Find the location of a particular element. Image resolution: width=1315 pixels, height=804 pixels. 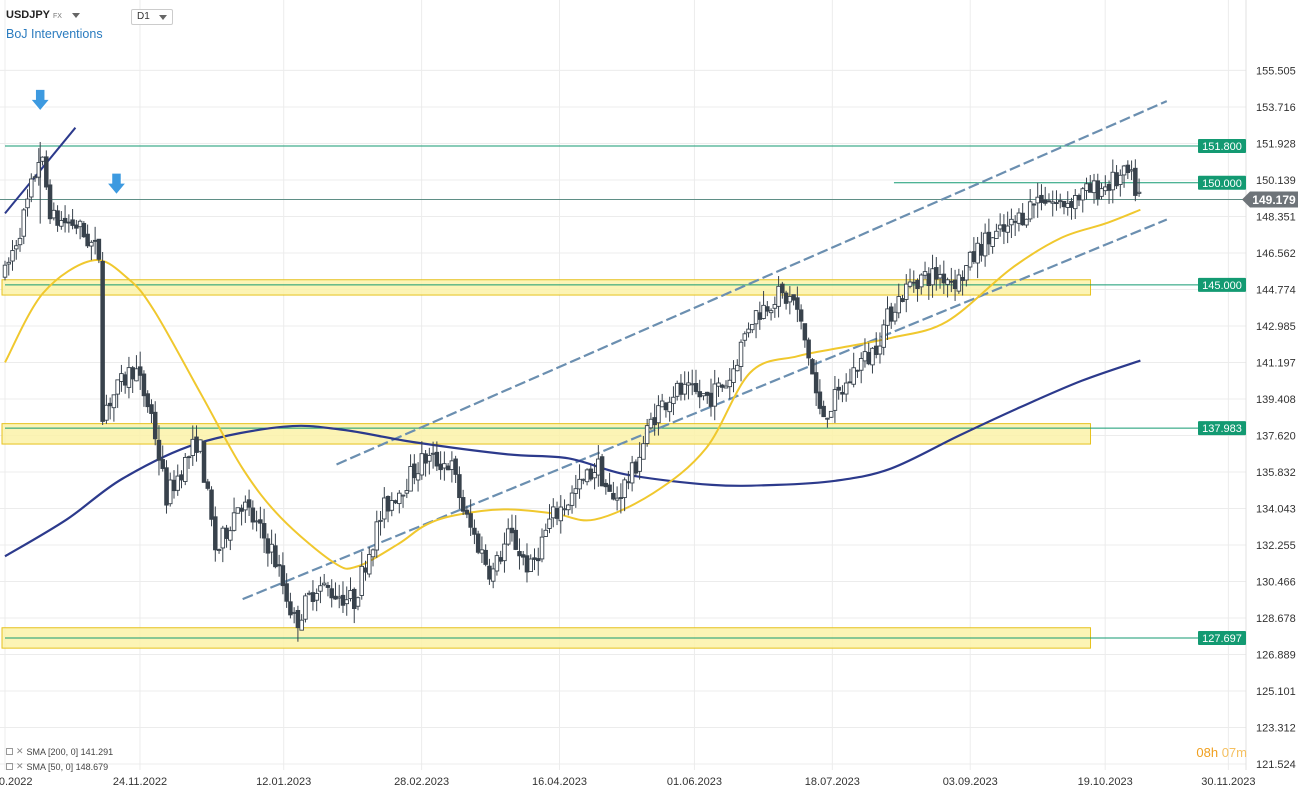

y-tick-label: 134.043 is located at coordinates (1276, 509).